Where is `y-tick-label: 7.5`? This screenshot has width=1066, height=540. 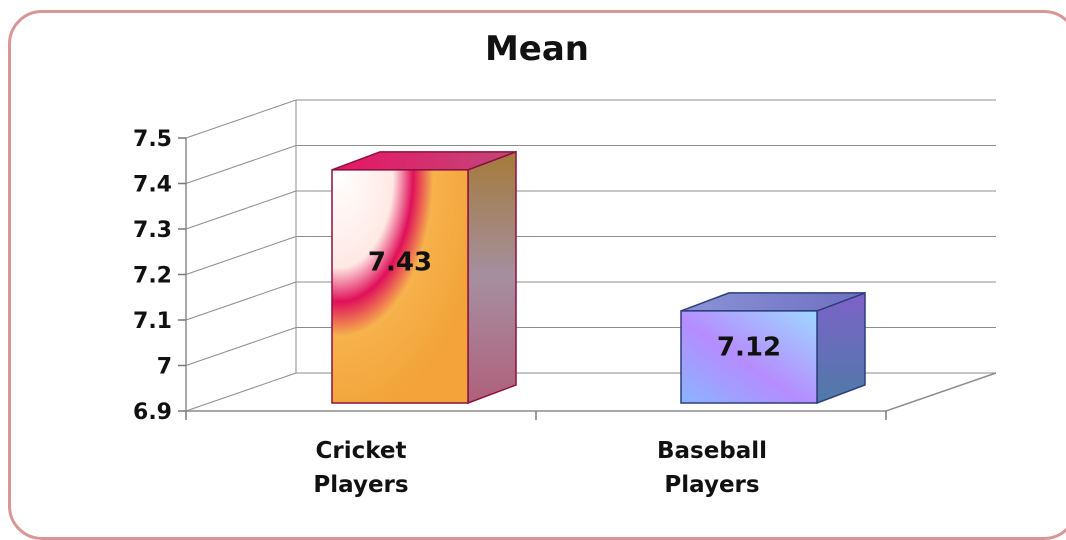 y-tick-label: 7.5 is located at coordinates (152, 139).